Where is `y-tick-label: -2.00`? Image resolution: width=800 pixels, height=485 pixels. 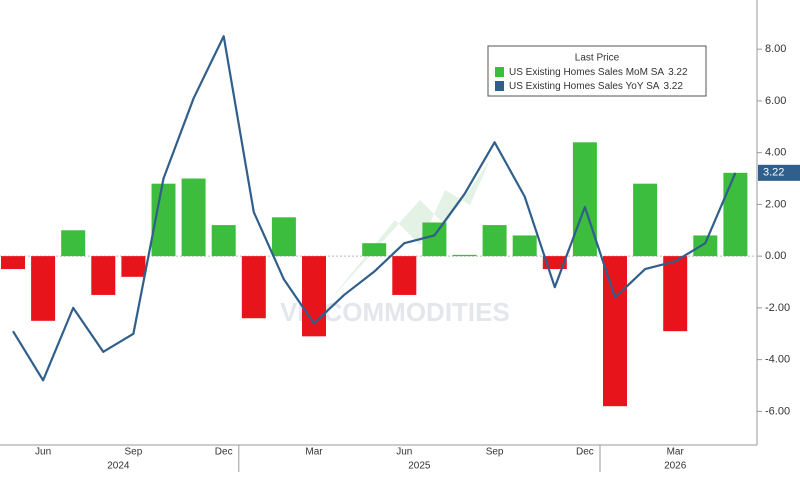
y-tick-label: -2.00 is located at coordinates (777, 308).